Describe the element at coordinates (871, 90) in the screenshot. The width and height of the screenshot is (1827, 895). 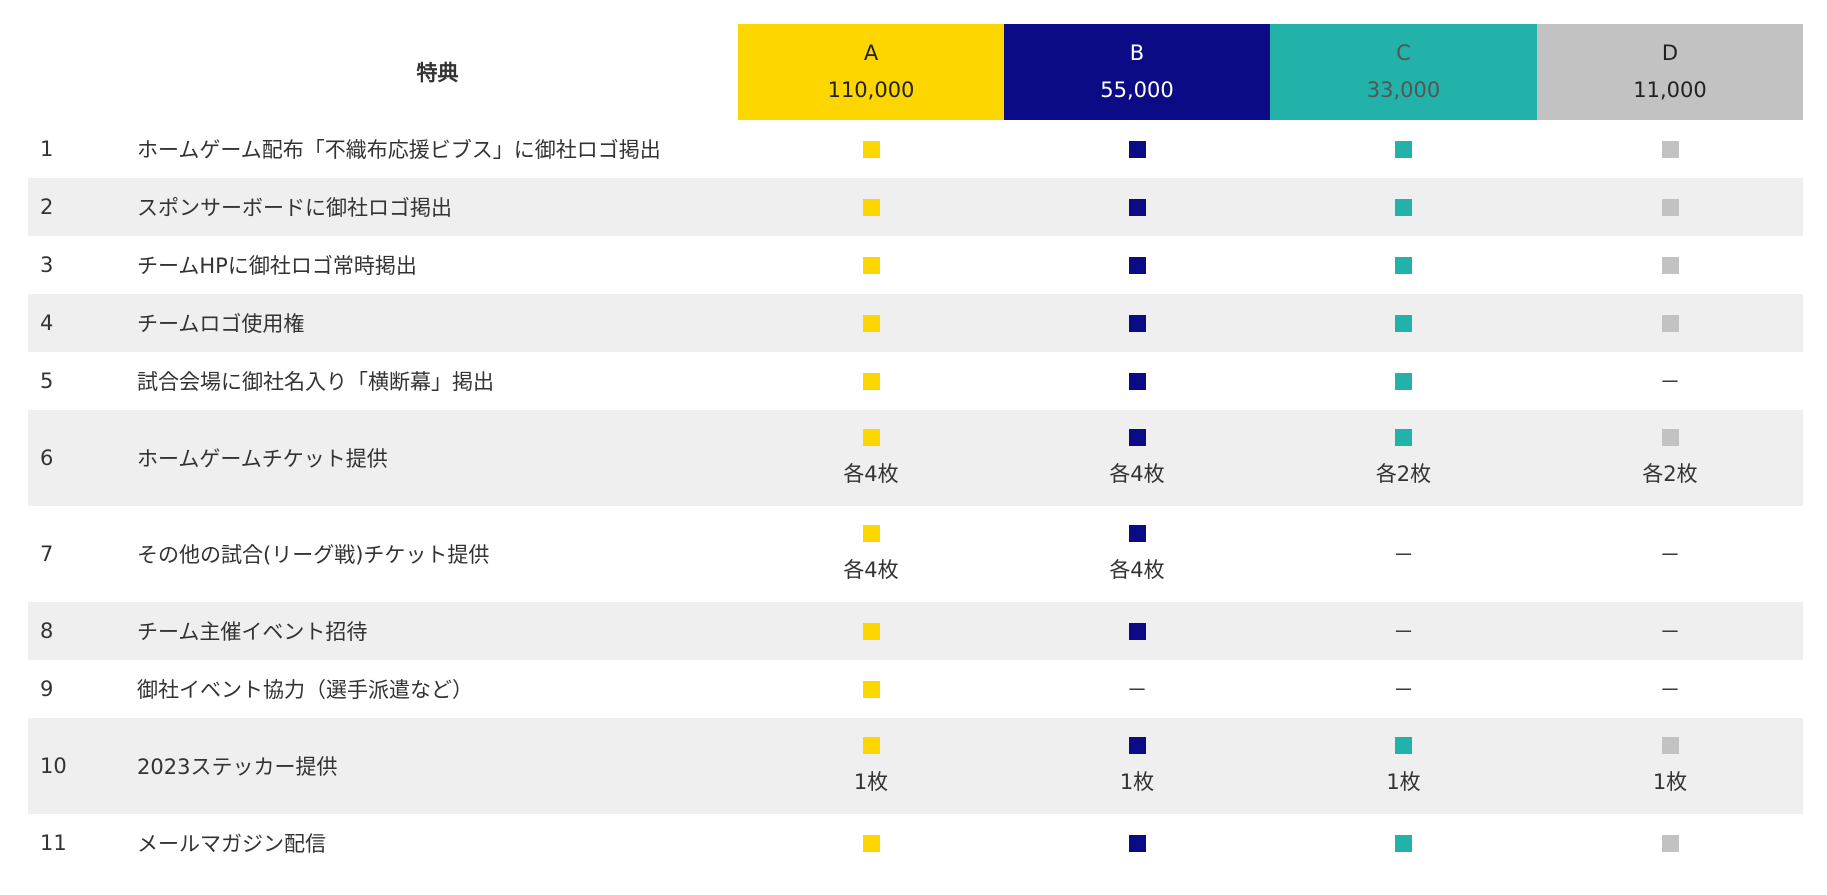
I see `plan-price: 110,000` at that location.